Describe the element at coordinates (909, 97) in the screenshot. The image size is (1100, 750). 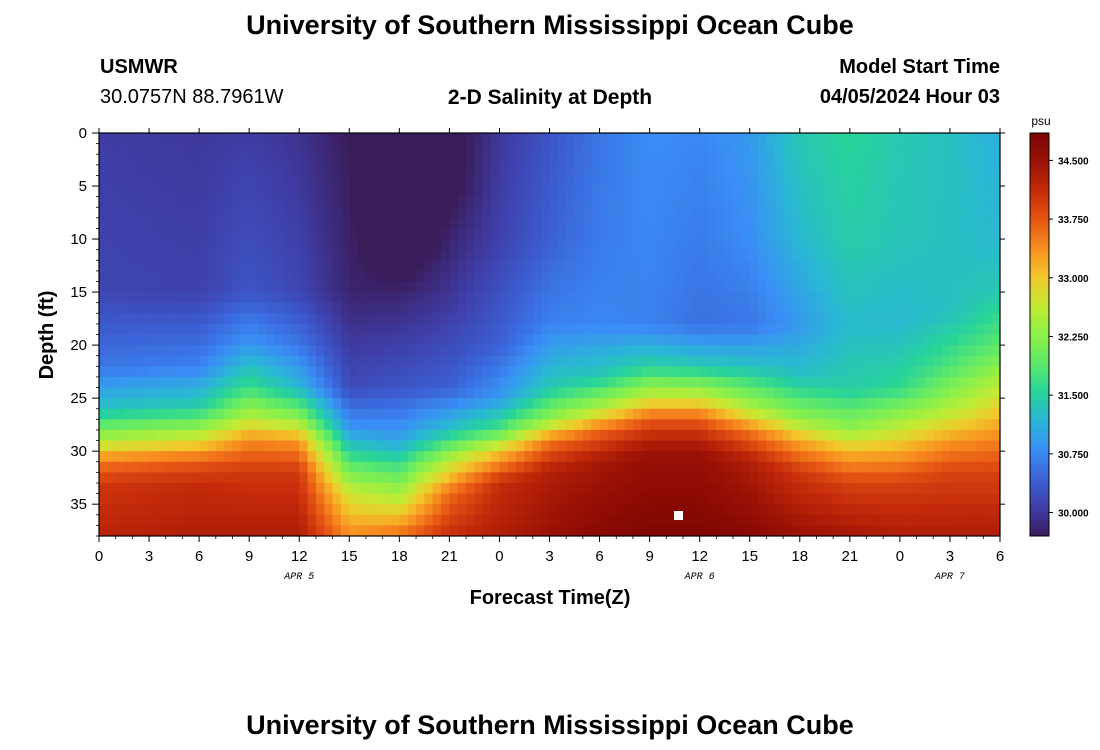
I see `model-start-value: 04/05/2024 Hour 03` at that location.